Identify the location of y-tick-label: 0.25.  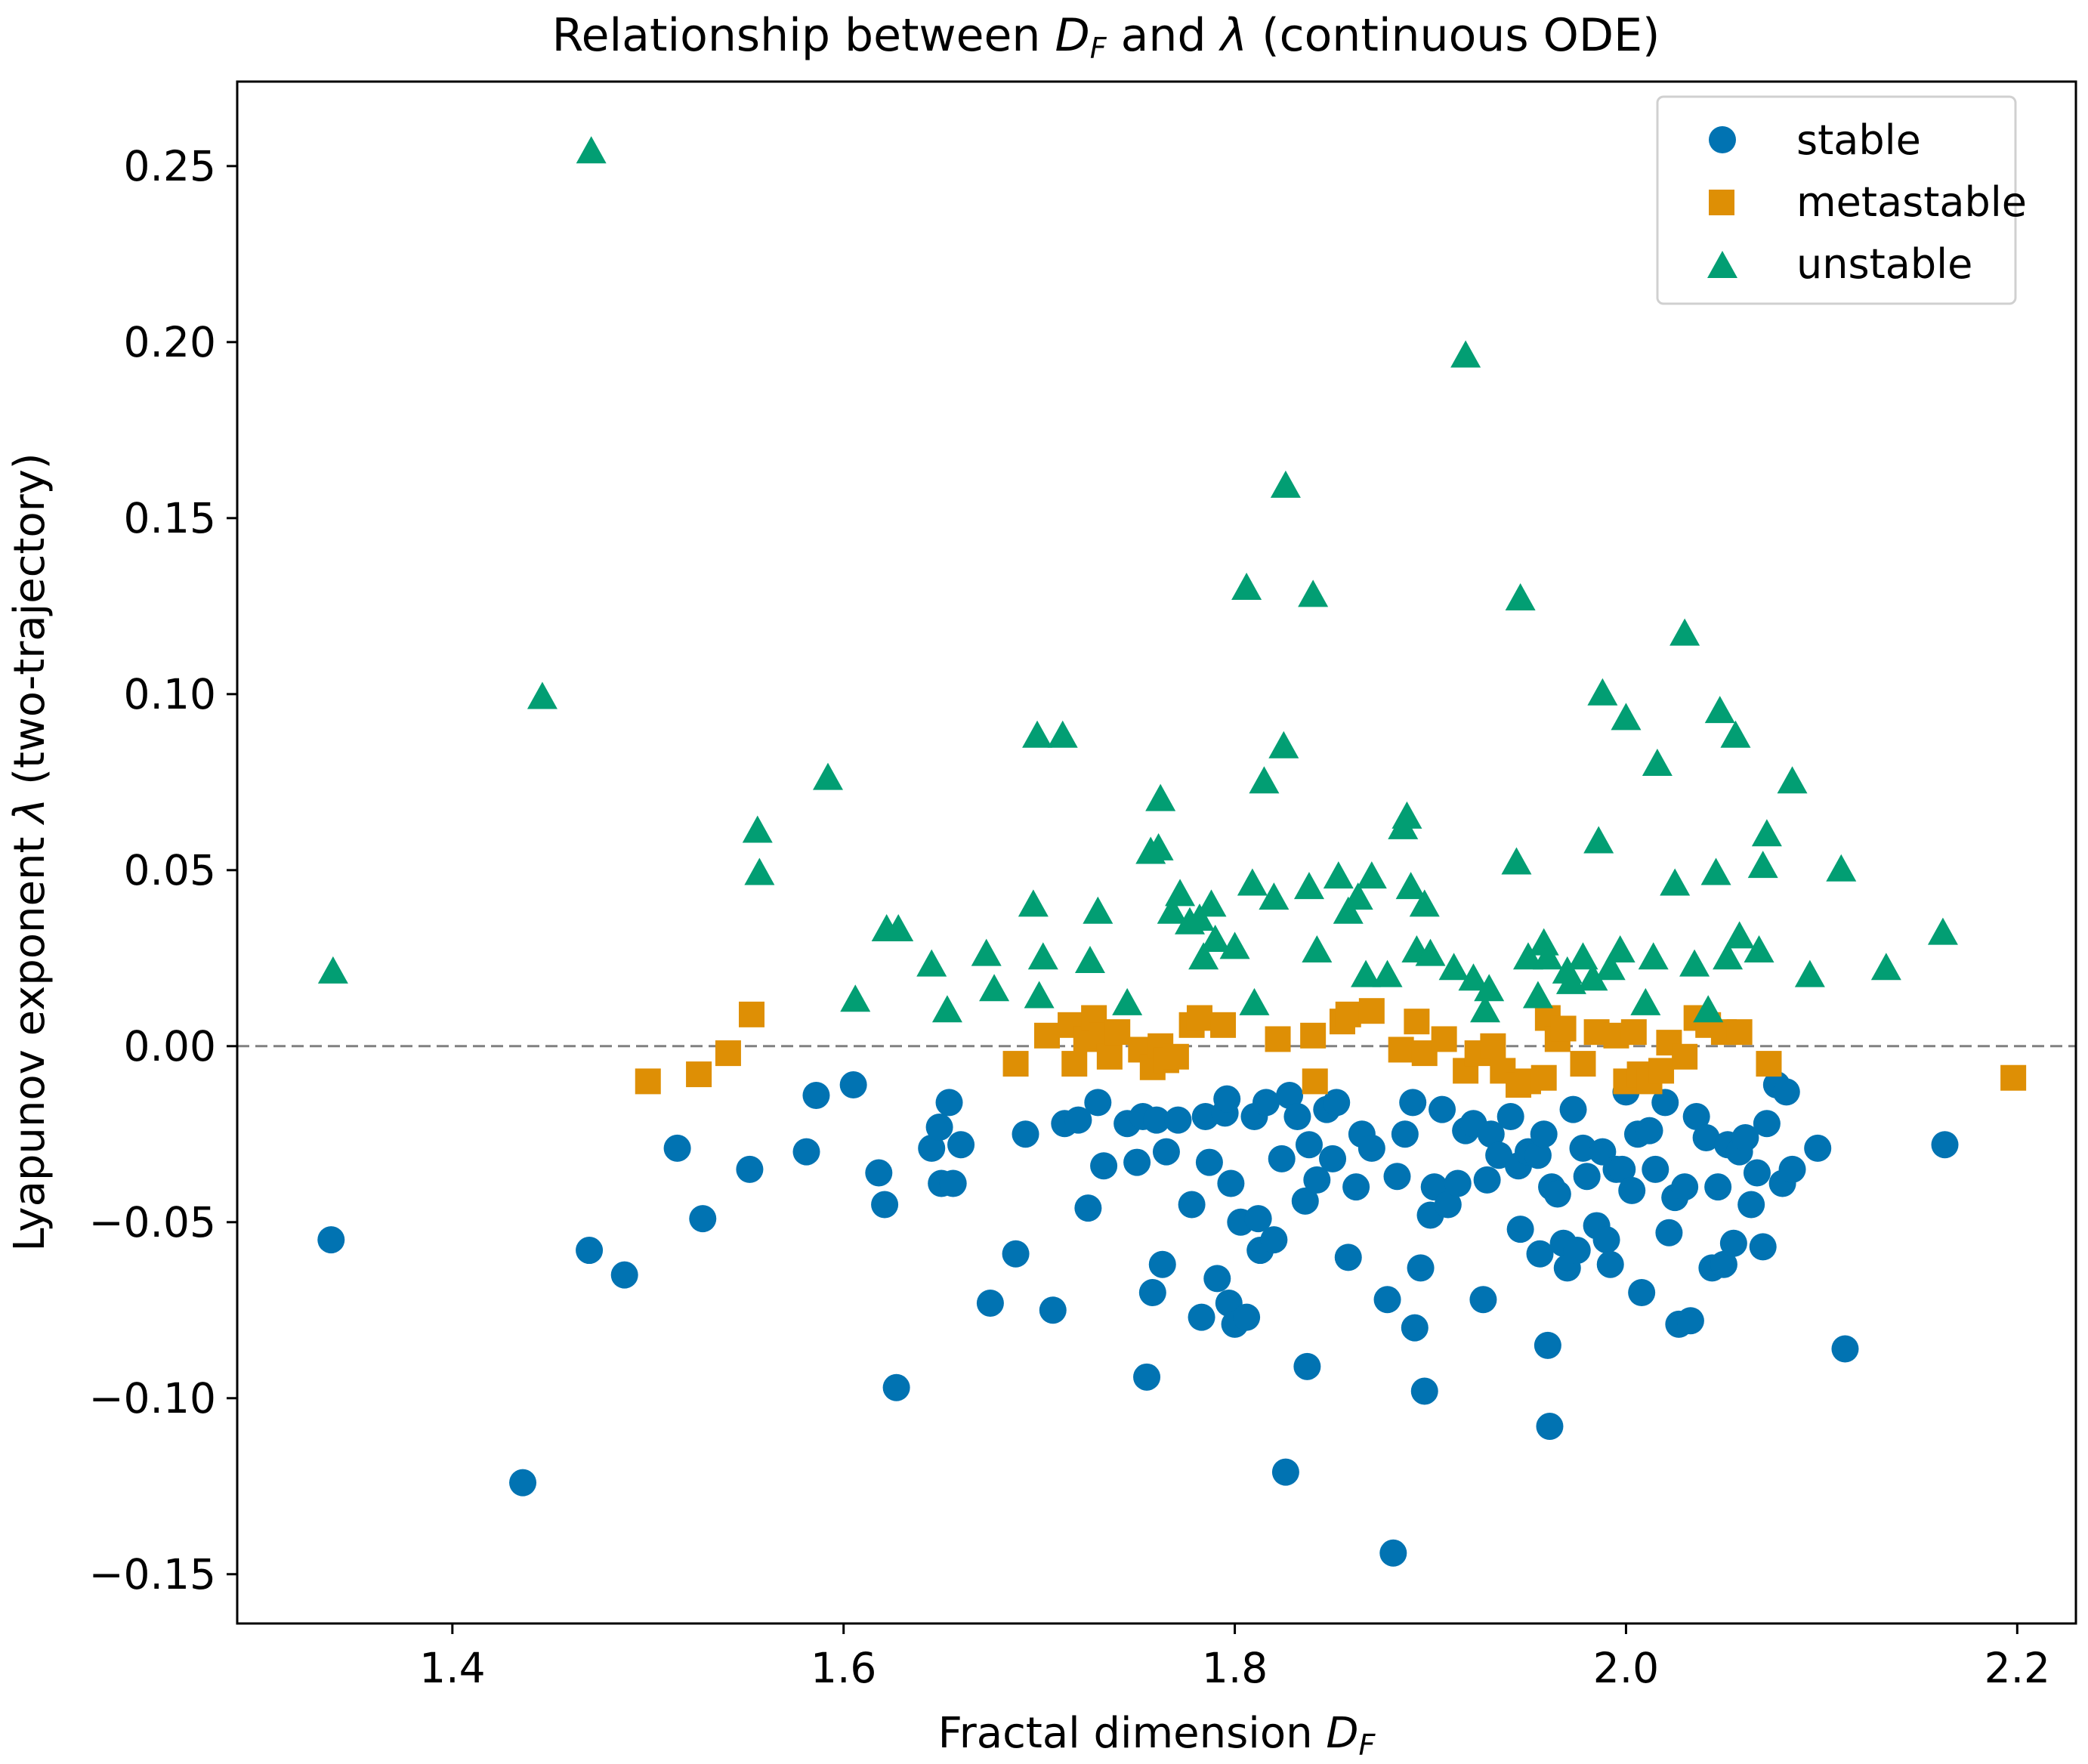
(170, 166).